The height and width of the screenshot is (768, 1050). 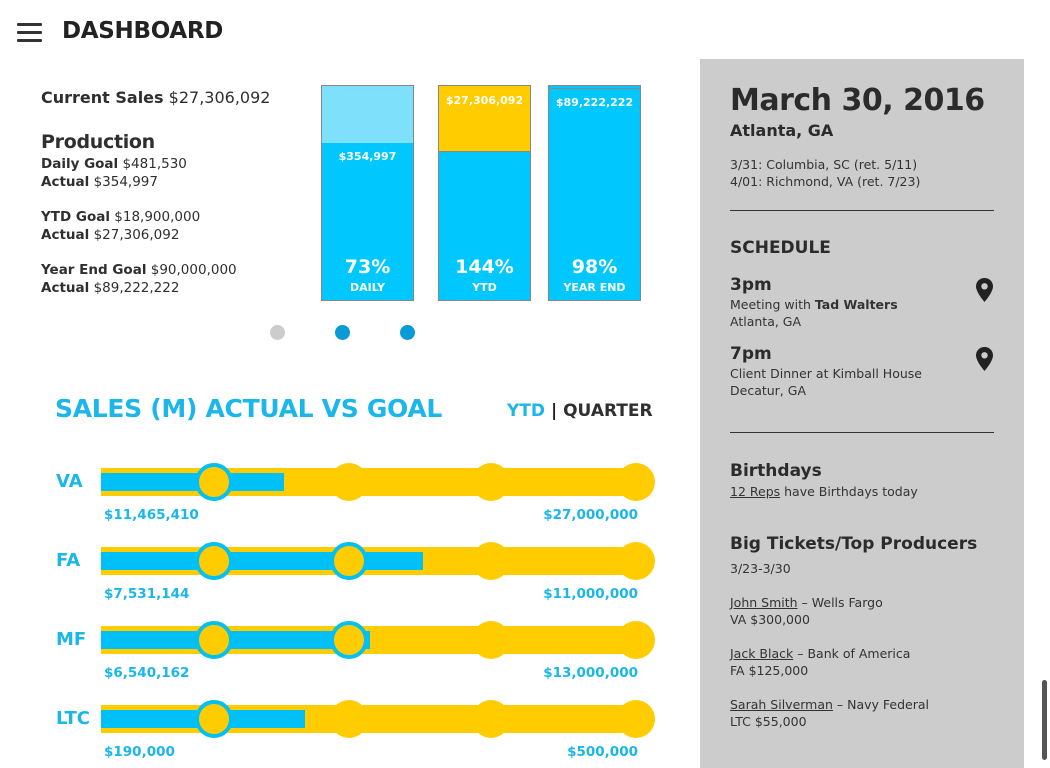 What do you see at coordinates (840, 602) in the screenshot?
I see `producer-company: – Wells Fargo` at bounding box center [840, 602].